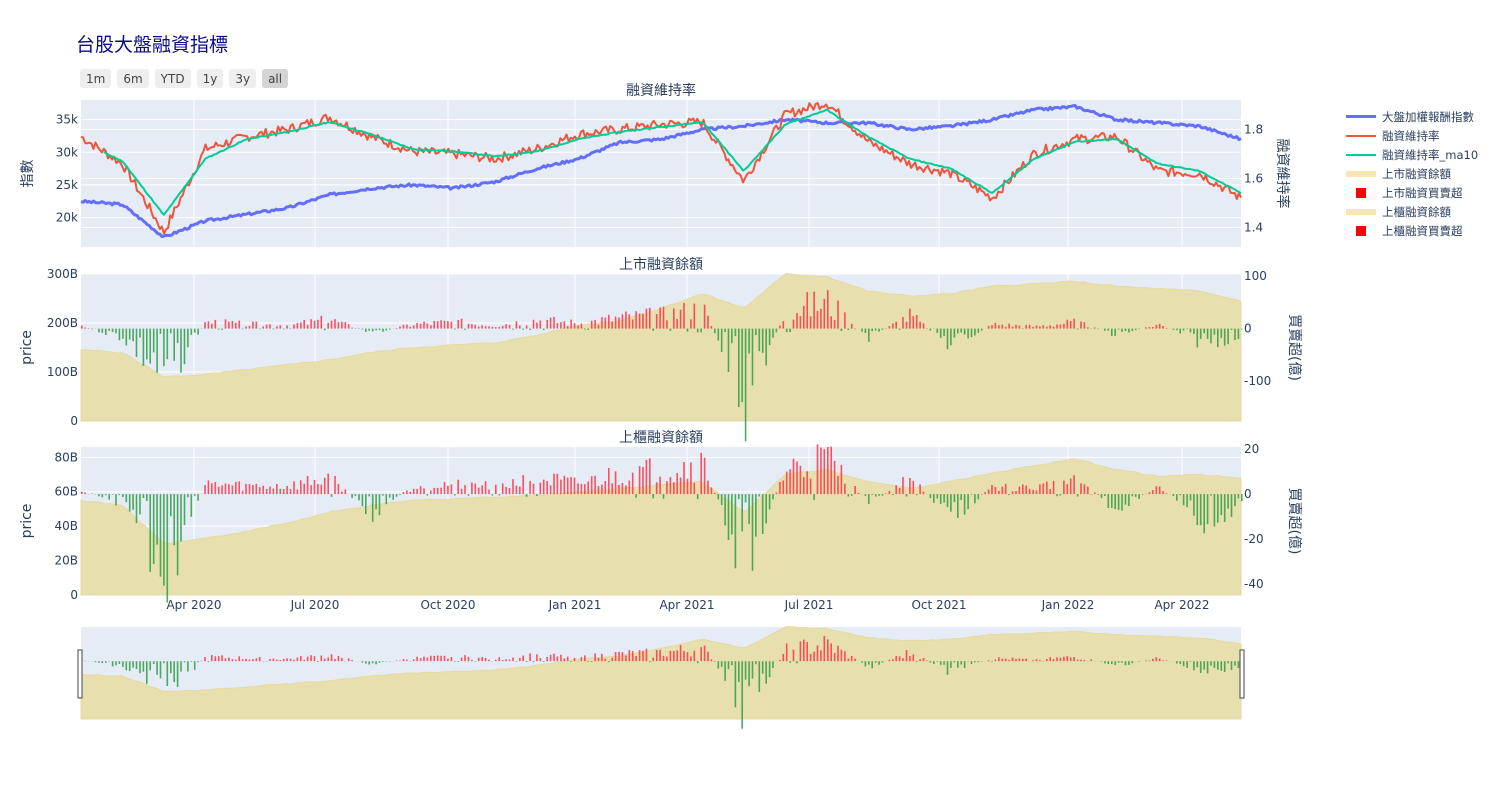  What do you see at coordinates (275, 78) in the screenshot?
I see `range-all-button: all` at bounding box center [275, 78].